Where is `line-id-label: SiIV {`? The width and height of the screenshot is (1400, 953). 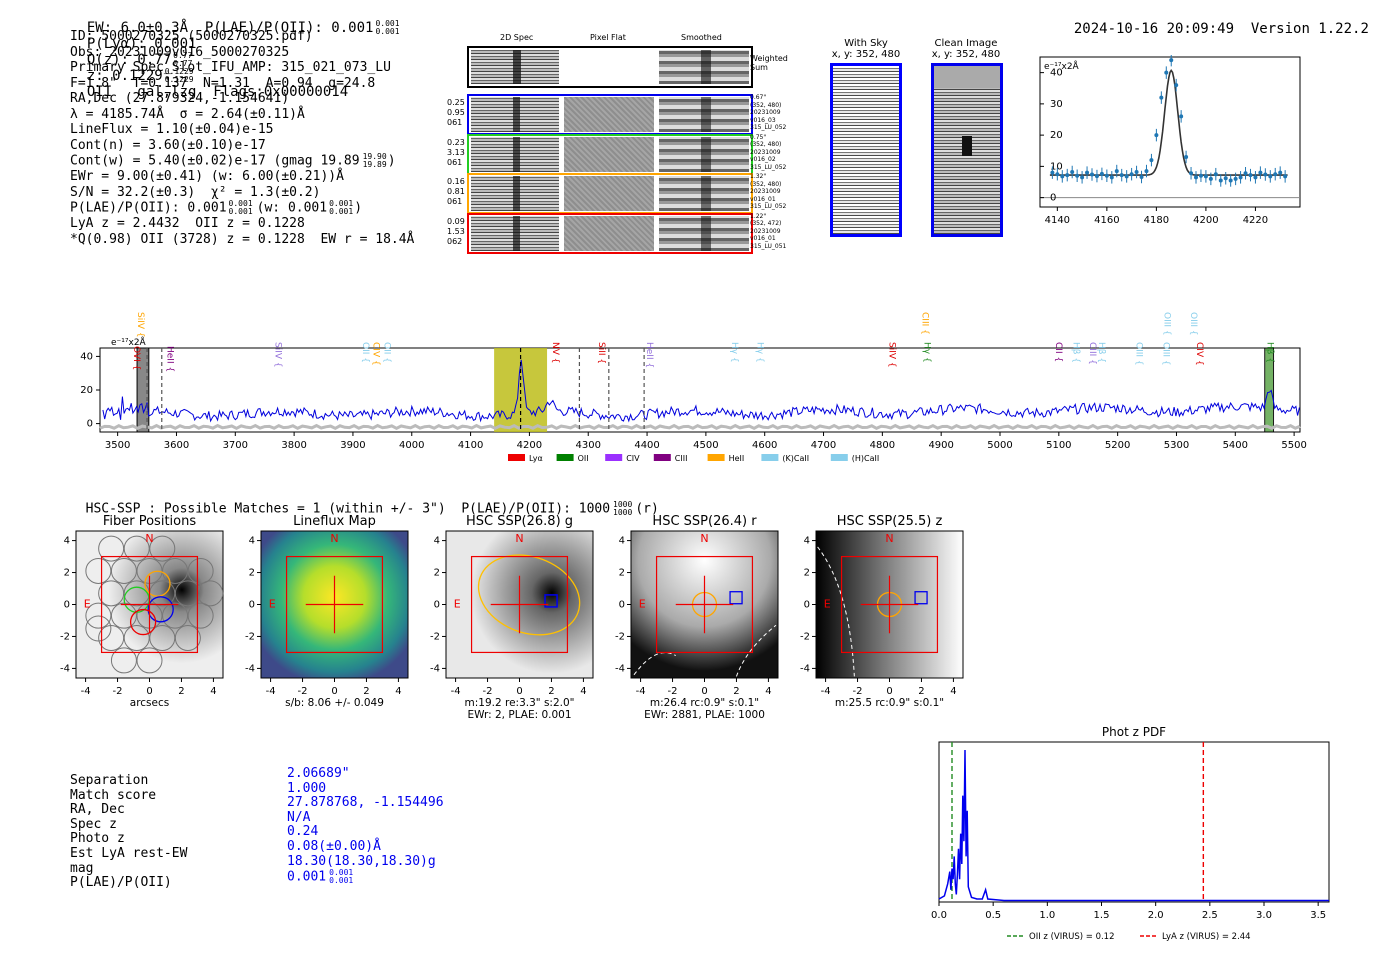 line-id-label: SiIV { is located at coordinates (891, 355).